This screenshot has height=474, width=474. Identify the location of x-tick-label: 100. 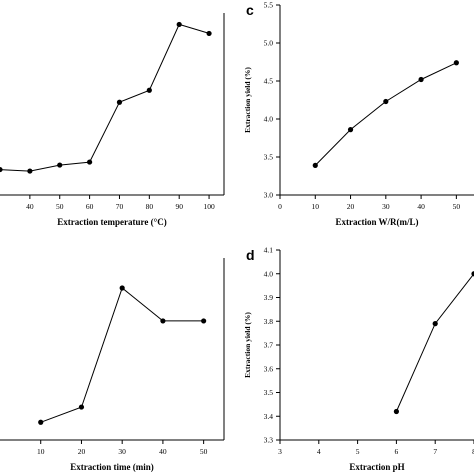
(209, 206).